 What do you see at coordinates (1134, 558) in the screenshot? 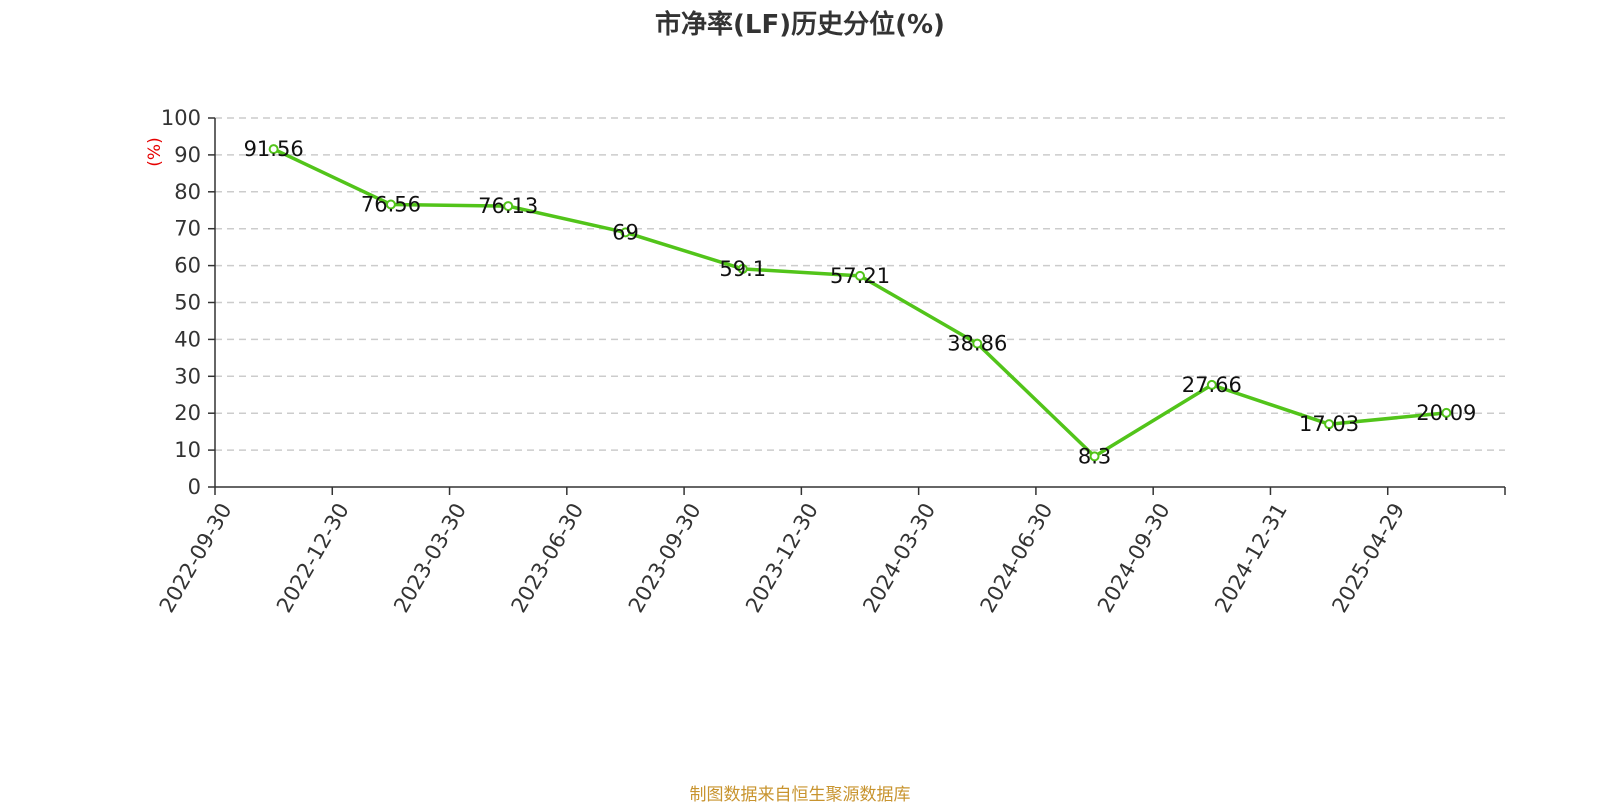
I see `x-tick-label: 2024-09-30` at bounding box center [1134, 558].